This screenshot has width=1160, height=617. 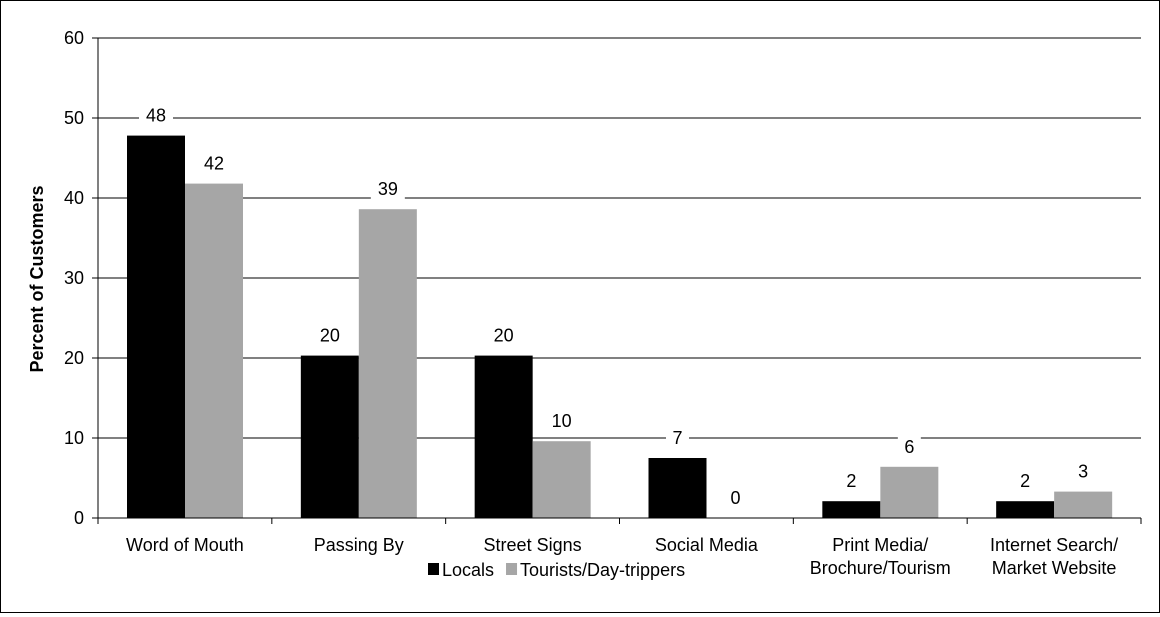 I want to click on y-tick-label: 10, so click(x=74, y=438).